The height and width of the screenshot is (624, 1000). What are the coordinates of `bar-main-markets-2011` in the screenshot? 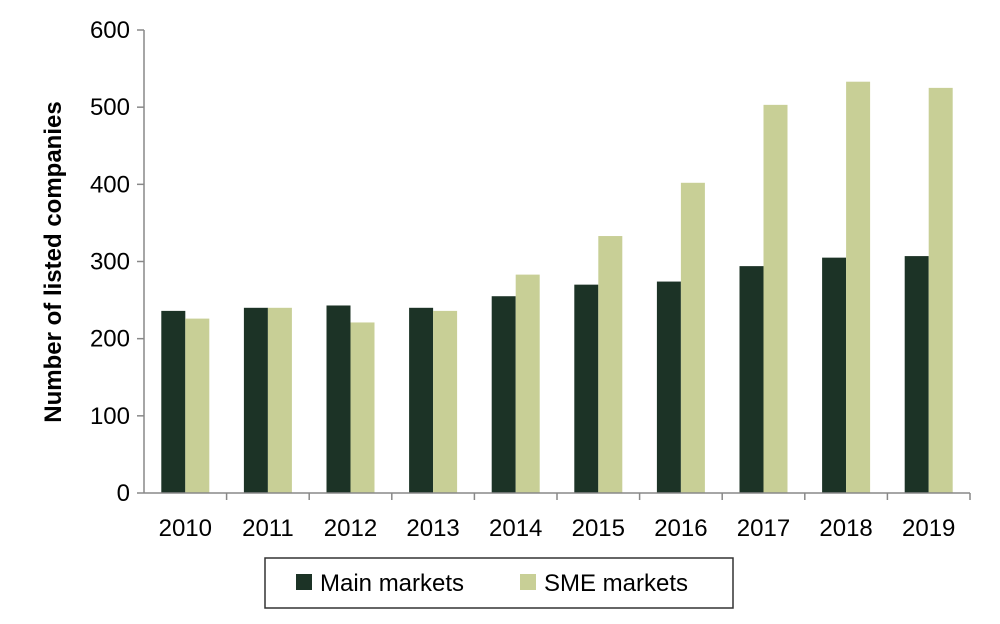 It's located at (255, 400).